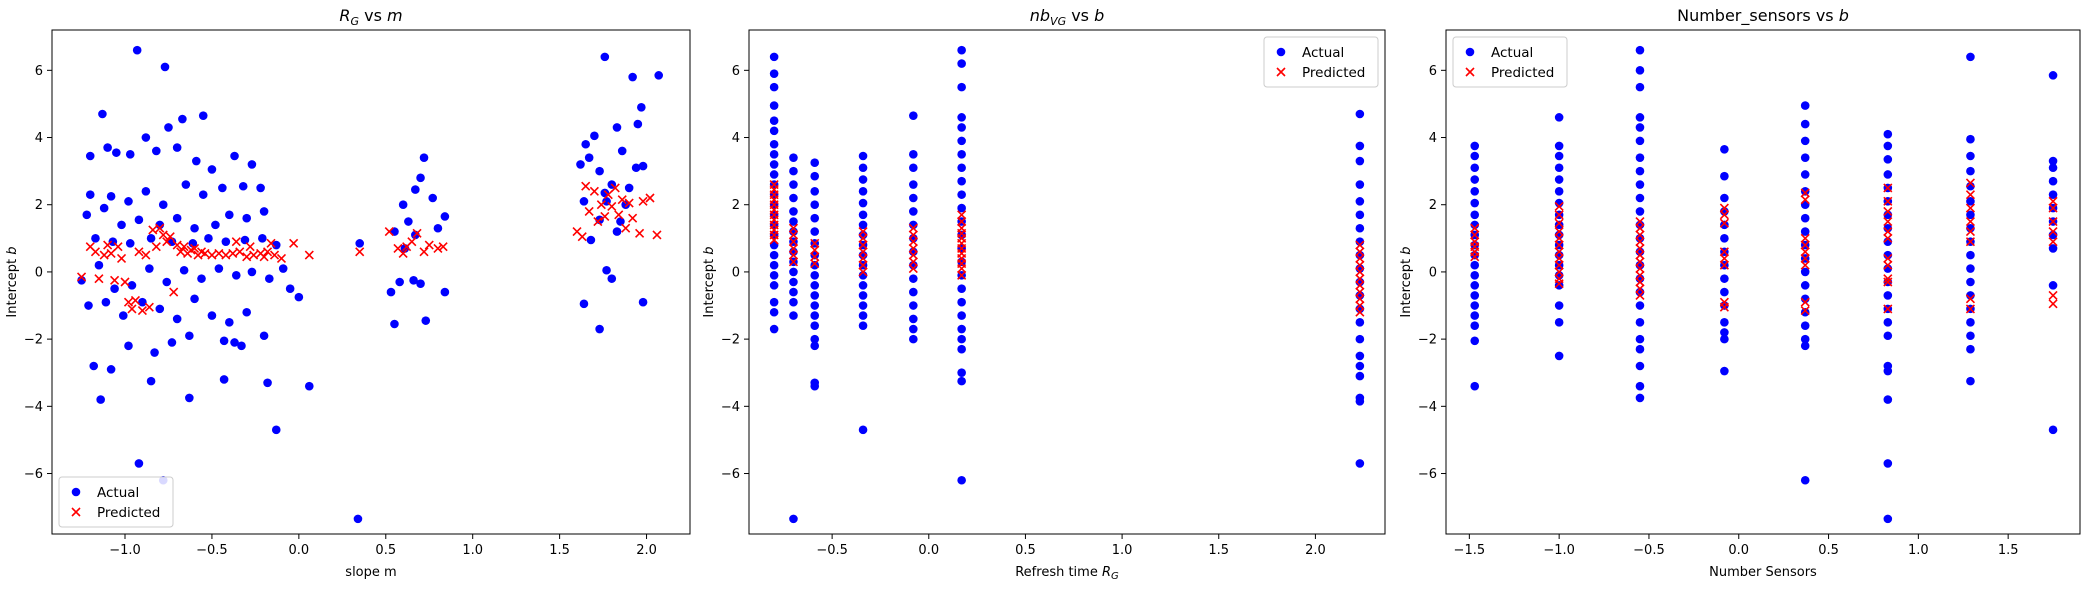  Describe the element at coordinates (928, 550) in the screenshot. I see `x-tick-label: 0.0` at that location.